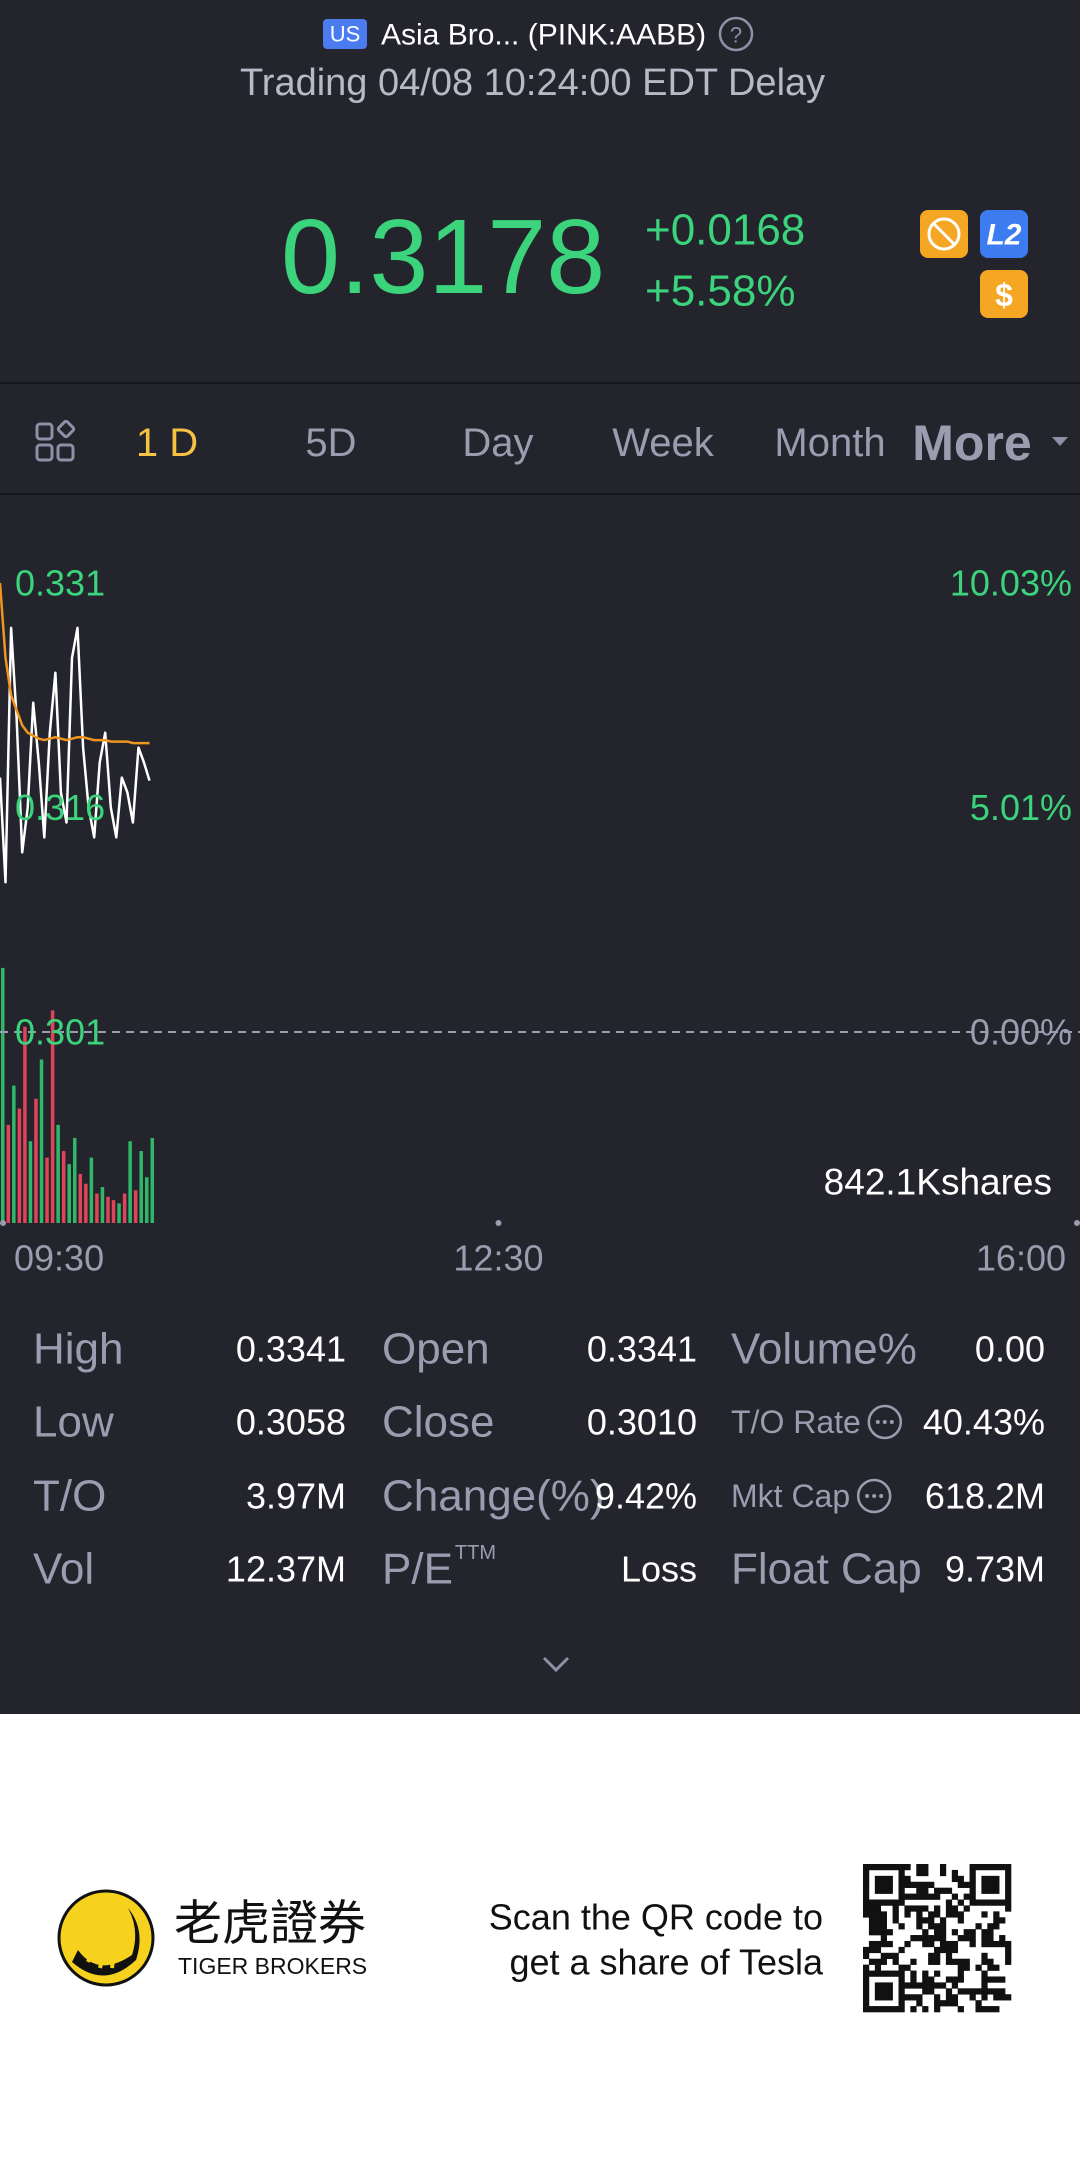  What do you see at coordinates (1021, 807) in the screenshot?
I see `y2-tick-label: 5.01%` at bounding box center [1021, 807].